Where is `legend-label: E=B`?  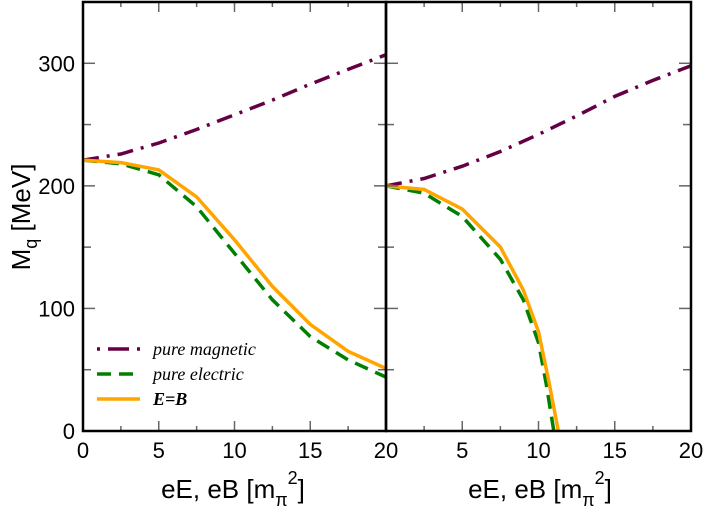 legend-label: E=B is located at coordinates (169, 399).